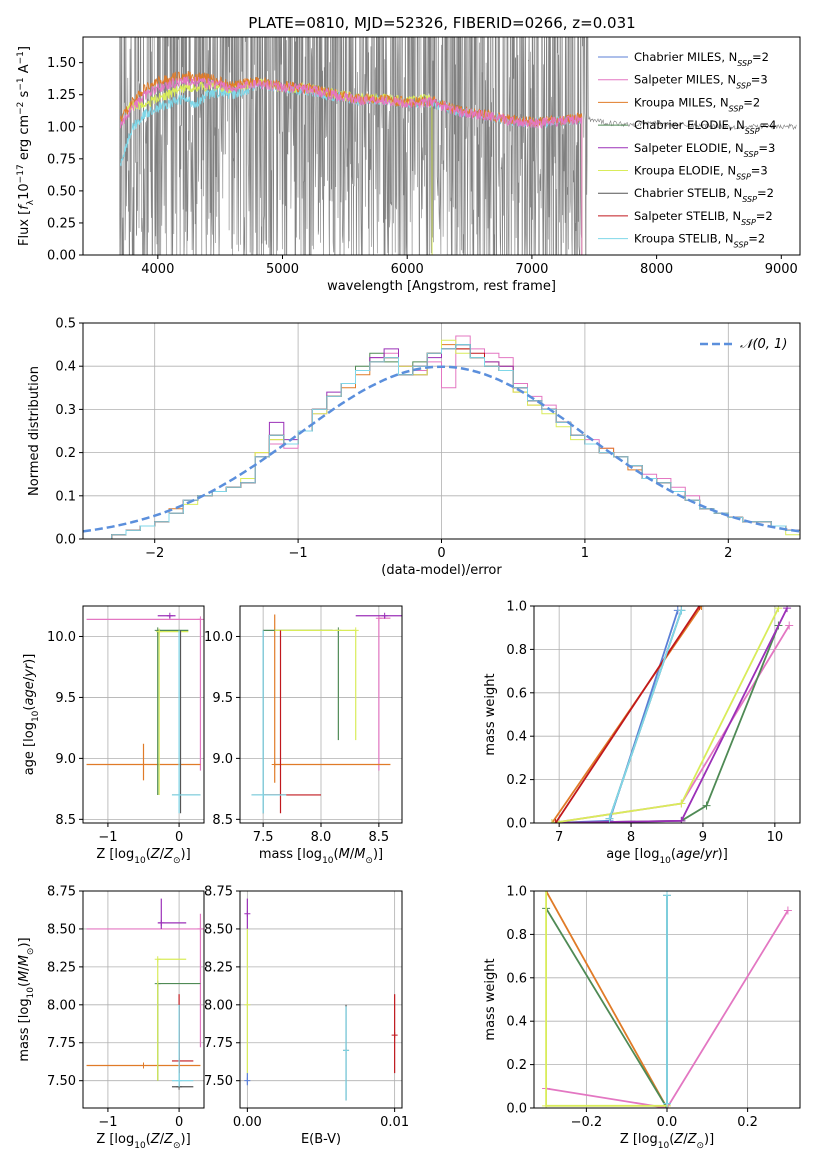 This screenshot has height=1170, width=819. What do you see at coordinates (21, 108) in the screenshot?
I see `label-part: −2` at bounding box center [21, 108].